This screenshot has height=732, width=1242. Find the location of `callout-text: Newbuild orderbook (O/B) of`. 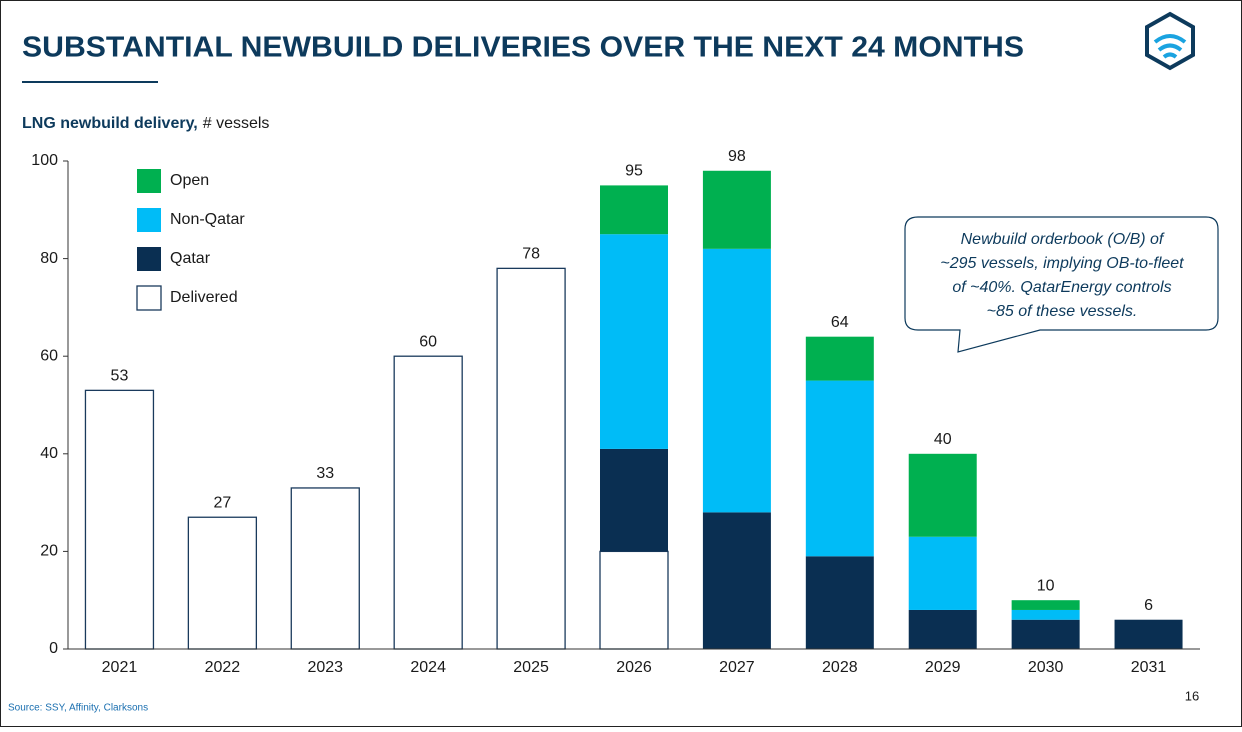

callout-text: Newbuild orderbook (O/B) of is located at coordinates (1063, 239).